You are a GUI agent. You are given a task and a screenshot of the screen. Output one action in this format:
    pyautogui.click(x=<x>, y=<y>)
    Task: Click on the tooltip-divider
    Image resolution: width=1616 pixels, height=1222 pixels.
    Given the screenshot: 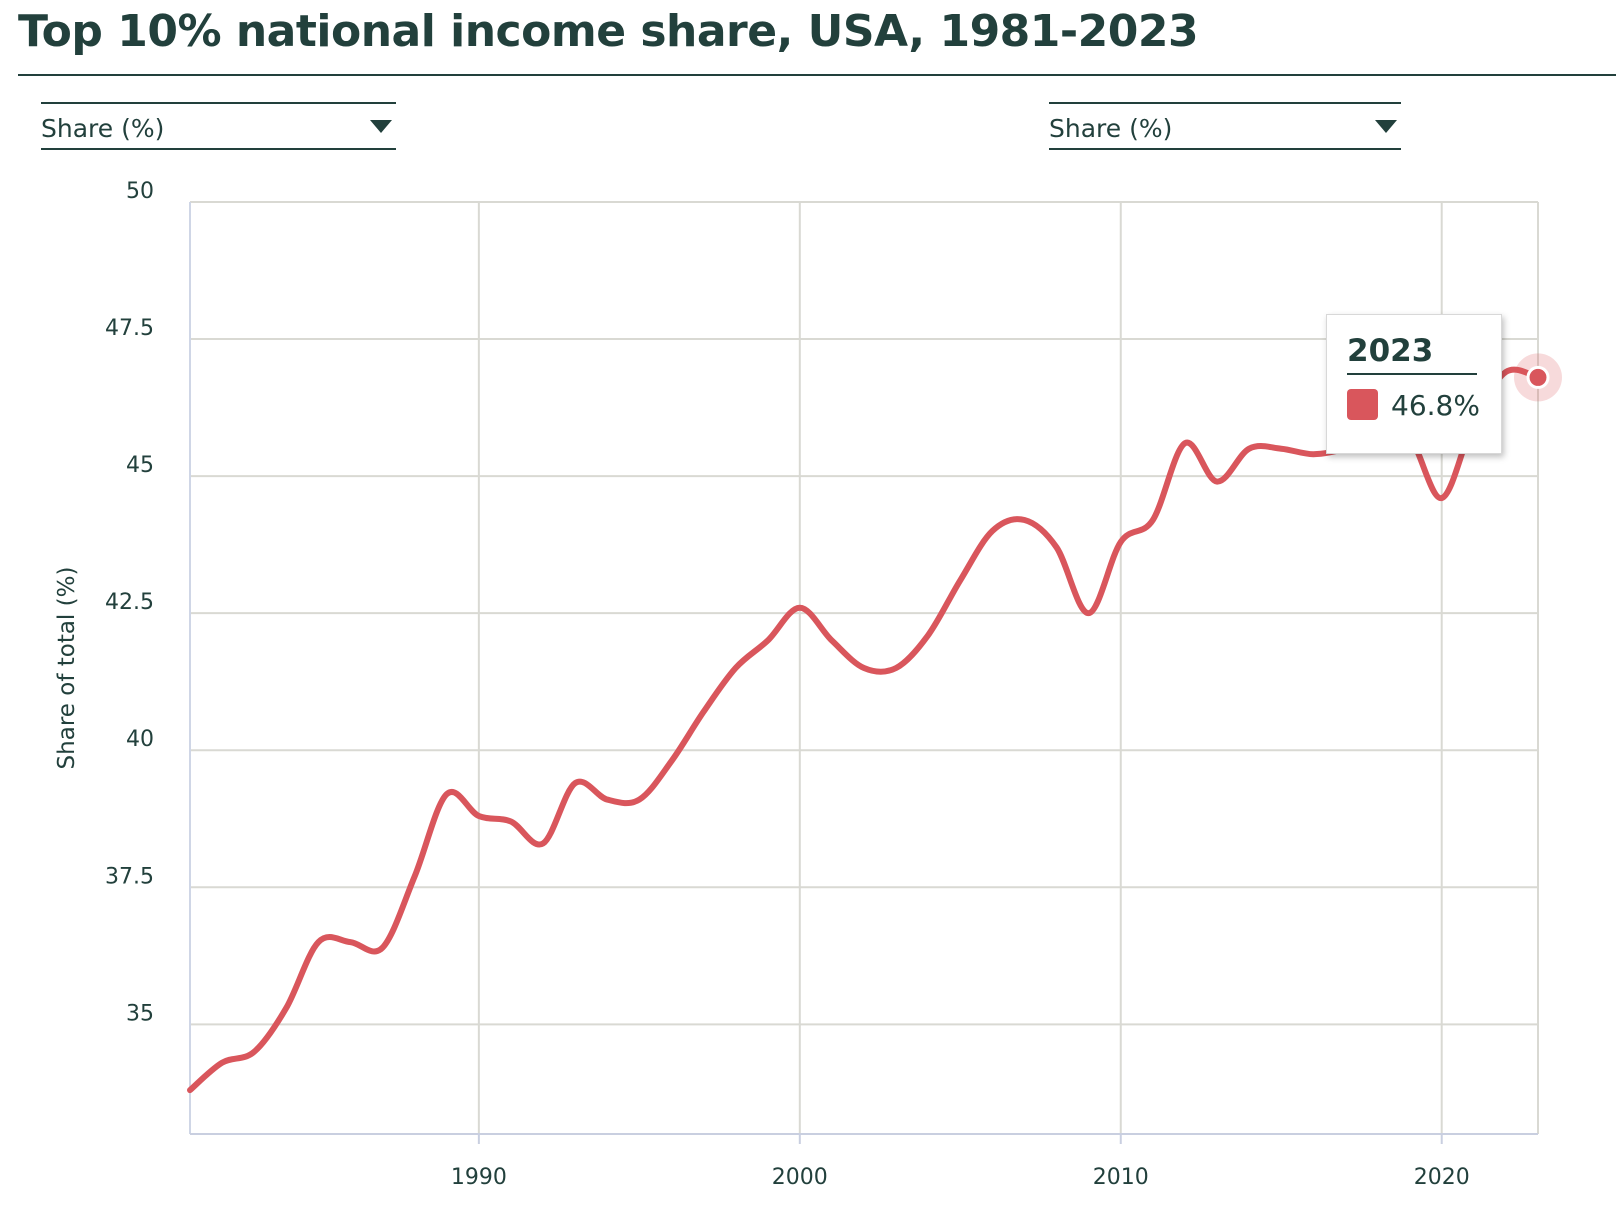 What is the action you would take?
    pyautogui.click(x=1412, y=374)
    